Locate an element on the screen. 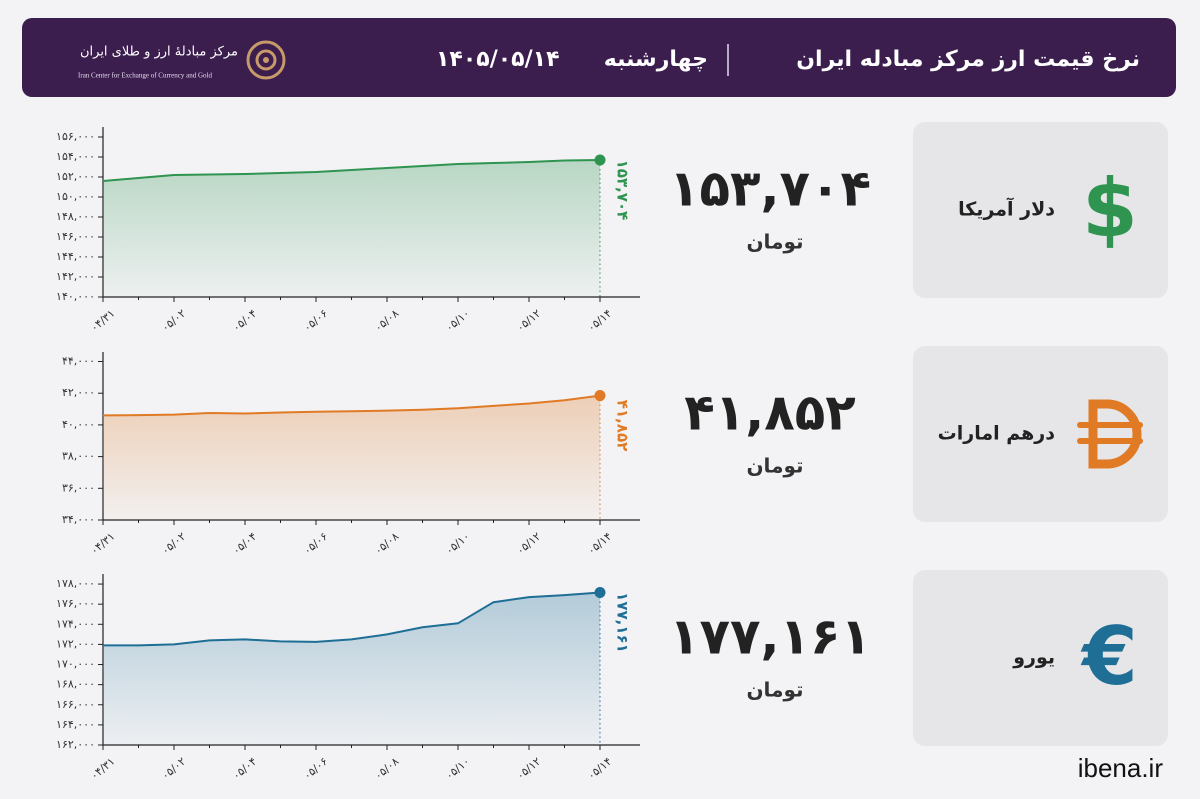 Image resolution: width=1200 pixels, height=799 pixels. y-tick-label: ۳۴,۰۰۰ is located at coordinates (78, 519).